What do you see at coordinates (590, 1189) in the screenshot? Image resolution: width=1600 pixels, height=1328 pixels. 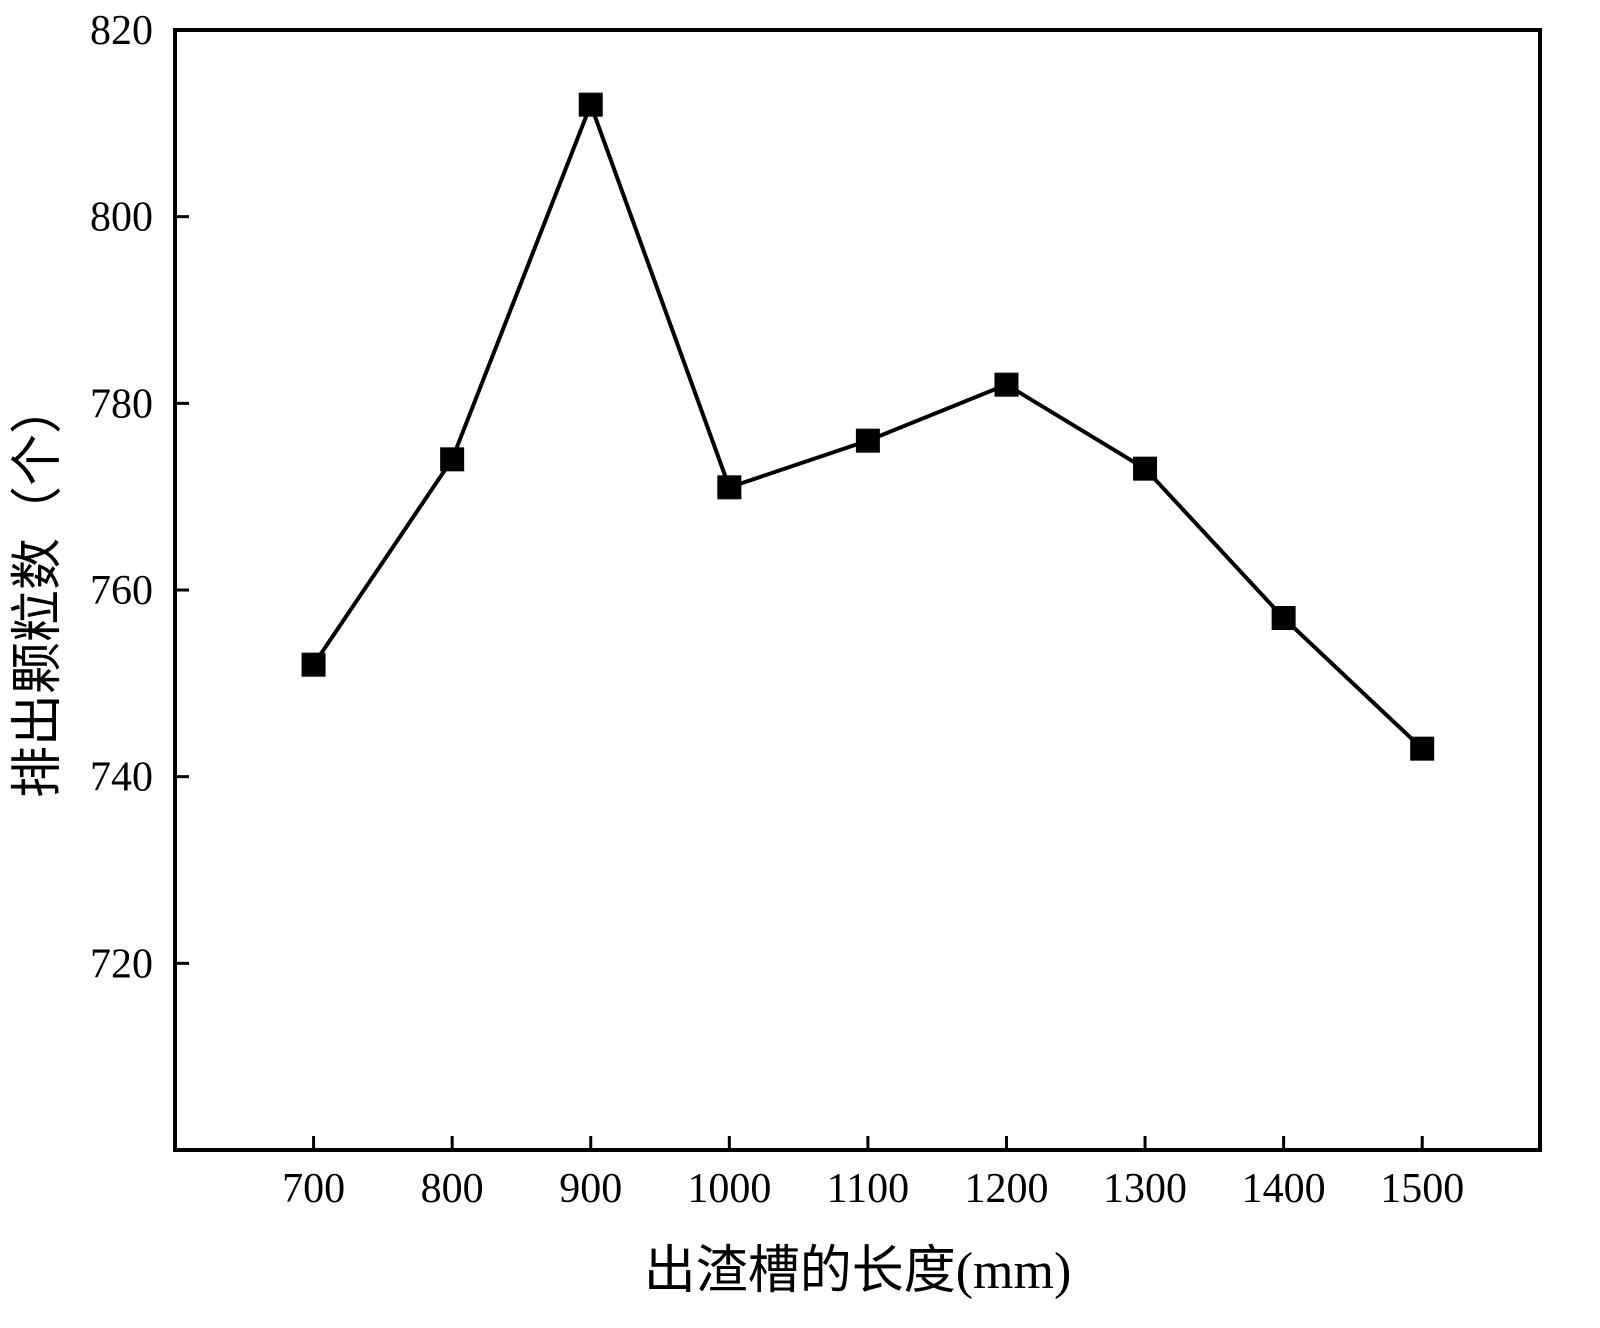 I see `x-tick-label: 900` at bounding box center [590, 1189].